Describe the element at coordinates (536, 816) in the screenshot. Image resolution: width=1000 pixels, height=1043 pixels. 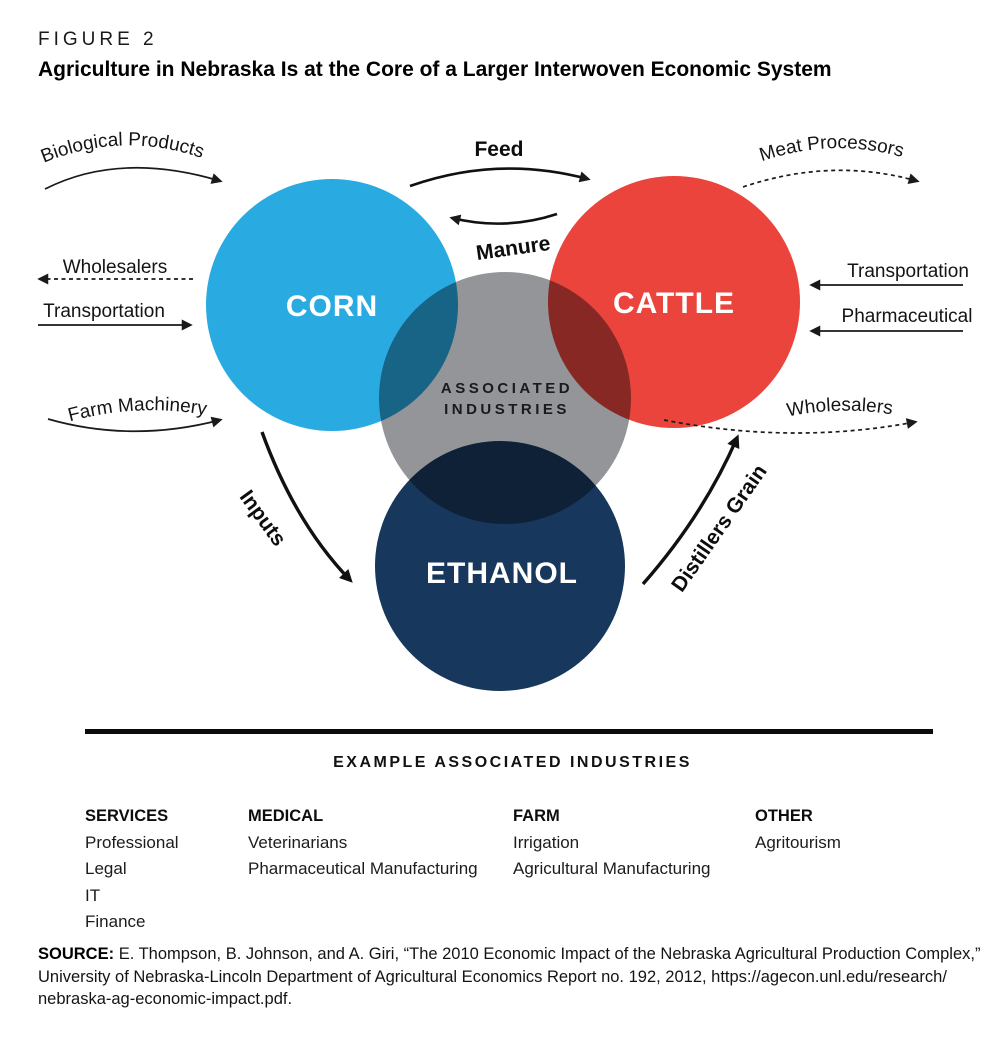
I see `column-header: FARM` at that location.